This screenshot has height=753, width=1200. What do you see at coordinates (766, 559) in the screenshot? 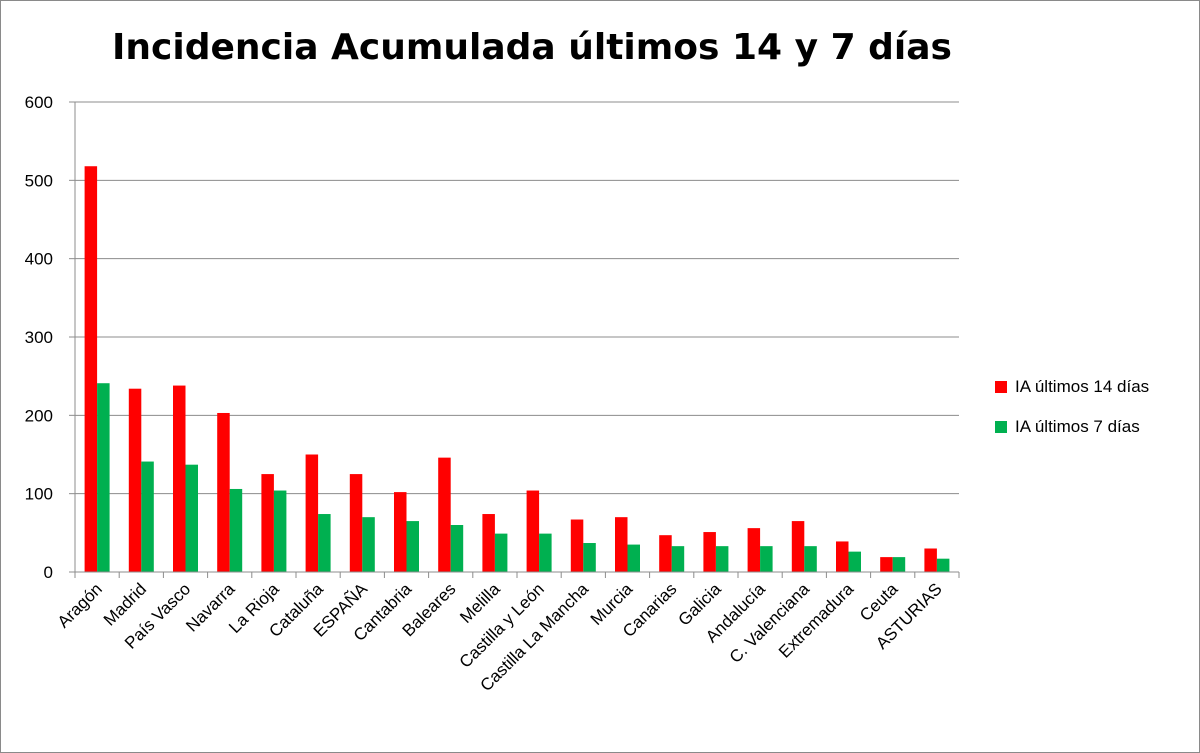
I see `bar-ia-7-andaluc-a` at bounding box center [766, 559].